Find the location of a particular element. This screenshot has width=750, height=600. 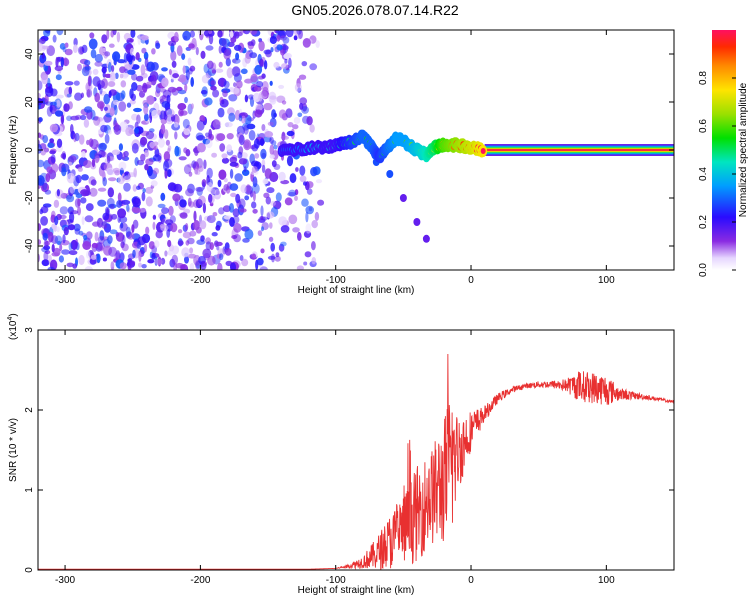

signal-blob-inner is located at coordinates (483, 151).